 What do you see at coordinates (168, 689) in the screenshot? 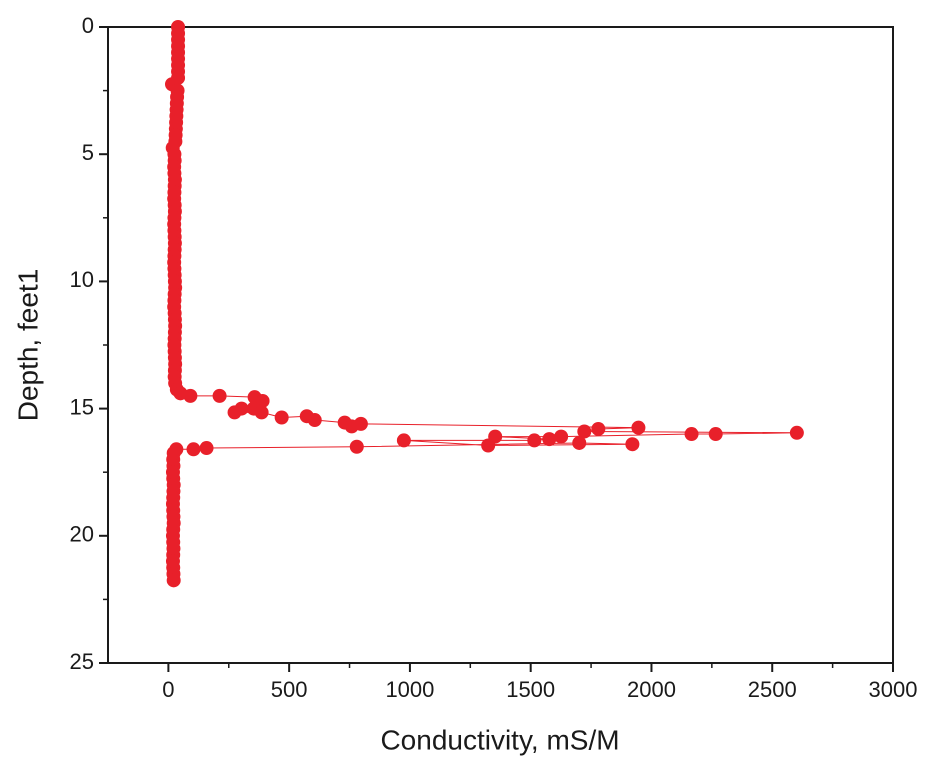
I see `x-tick-label: 0` at bounding box center [168, 689].